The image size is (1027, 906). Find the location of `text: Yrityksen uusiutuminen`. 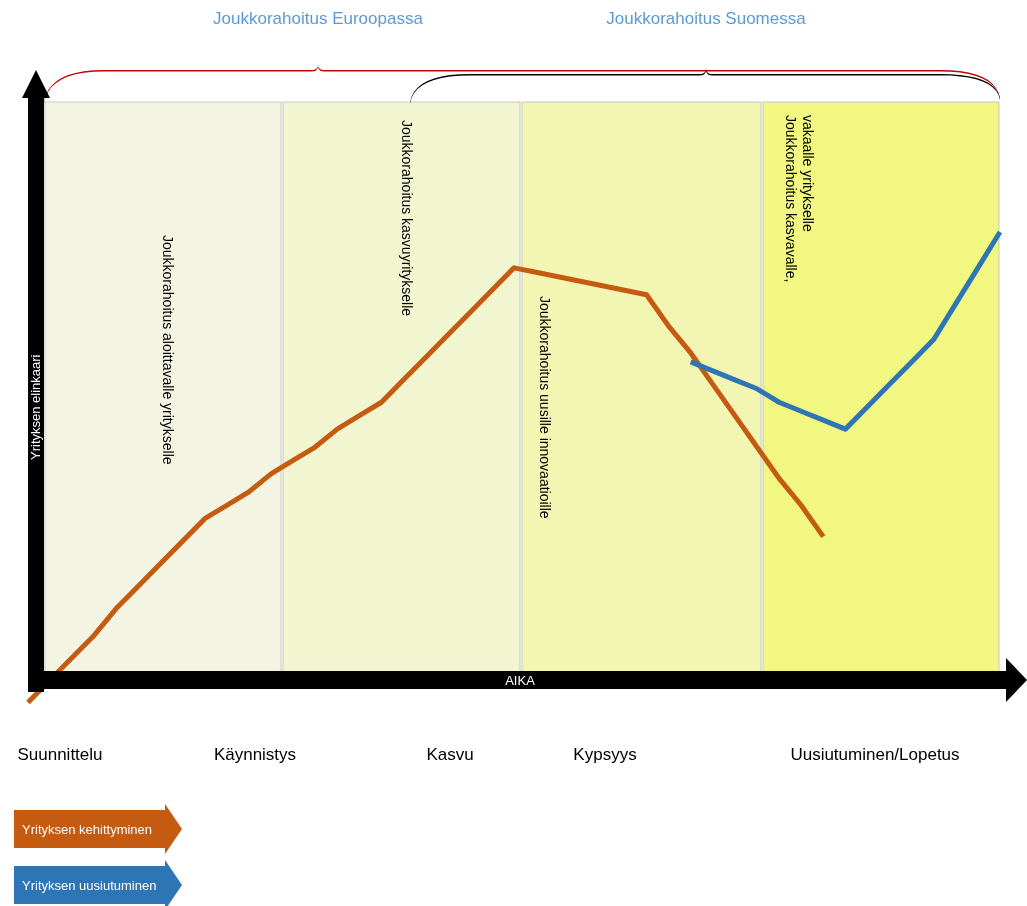

text: Yrityksen uusiutuminen is located at coordinates (89, 885).